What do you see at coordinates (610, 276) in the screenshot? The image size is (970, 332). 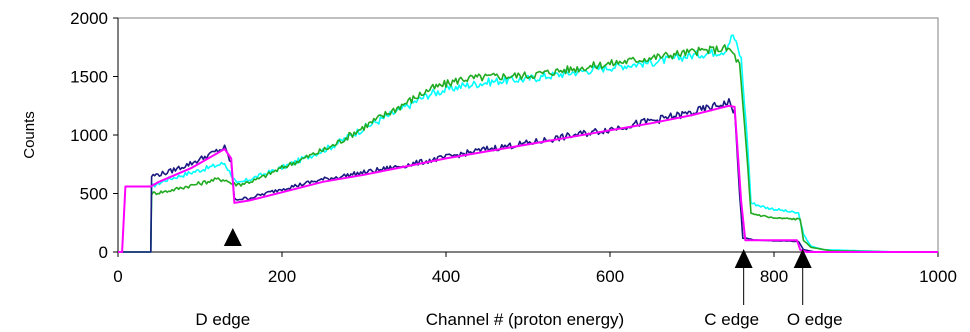 I see `x-tick-label: 600` at bounding box center [610, 276].